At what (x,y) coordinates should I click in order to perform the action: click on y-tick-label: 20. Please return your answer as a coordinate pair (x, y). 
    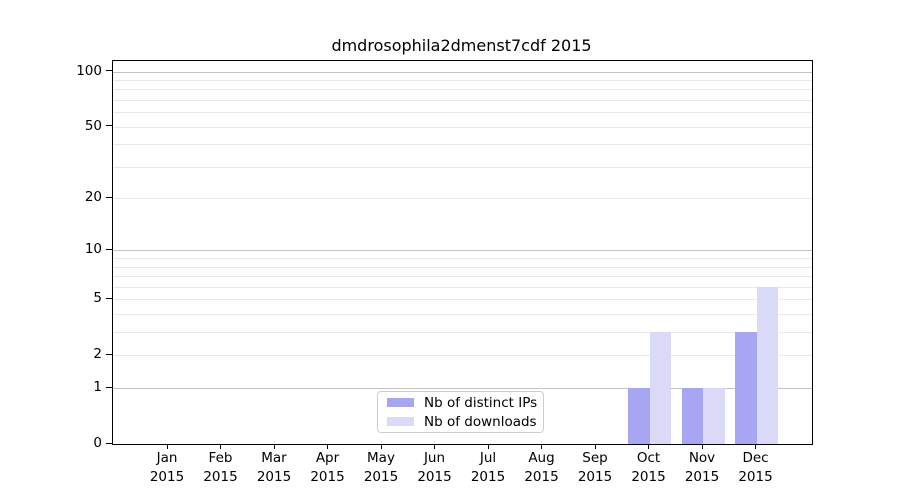
    Looking at the image, I should click on (93, 197).